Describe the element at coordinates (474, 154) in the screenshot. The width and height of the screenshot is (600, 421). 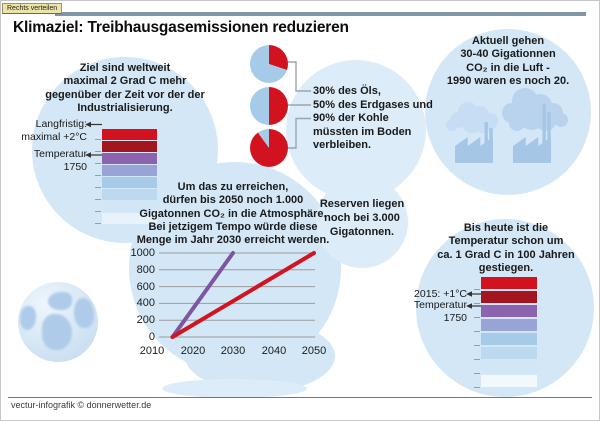
I see `factory-year-1990: 1990` at that location.